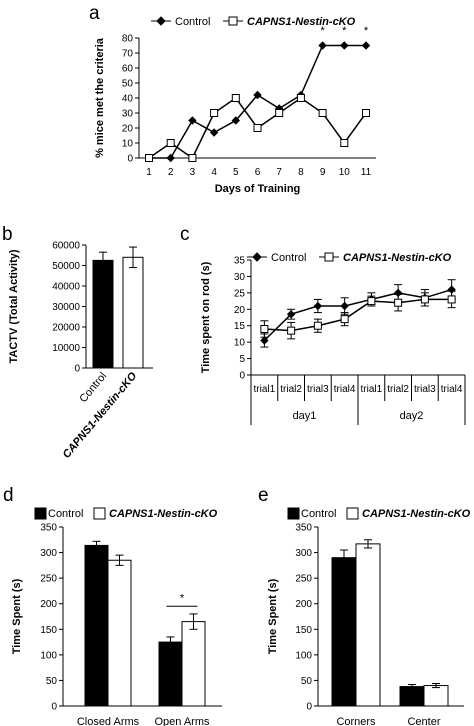 The height and width of the screenshot is (726, 474). I want to click on panel-c-xtick-label: trial4, so click(452, 389).